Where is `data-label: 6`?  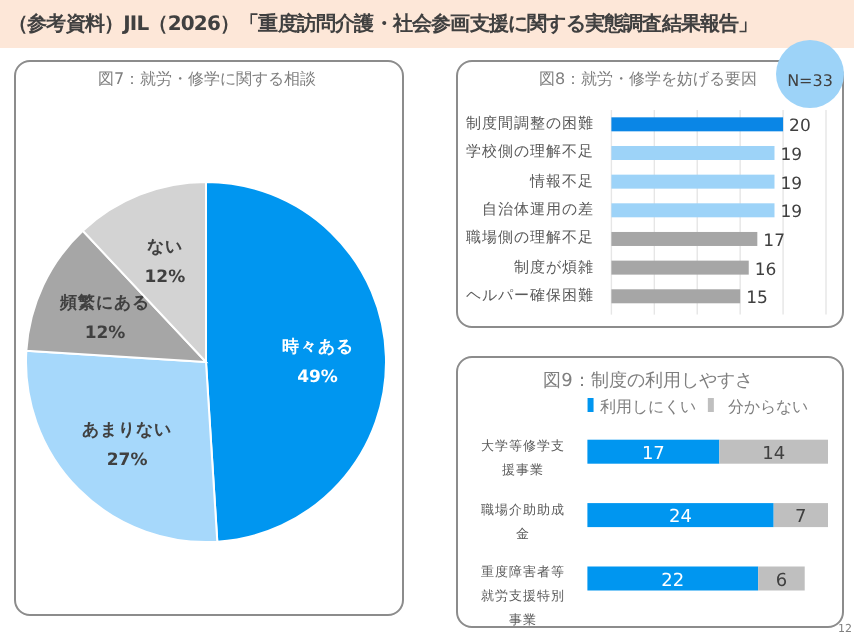
data-label: 6 is located at coordinates (781, 581).